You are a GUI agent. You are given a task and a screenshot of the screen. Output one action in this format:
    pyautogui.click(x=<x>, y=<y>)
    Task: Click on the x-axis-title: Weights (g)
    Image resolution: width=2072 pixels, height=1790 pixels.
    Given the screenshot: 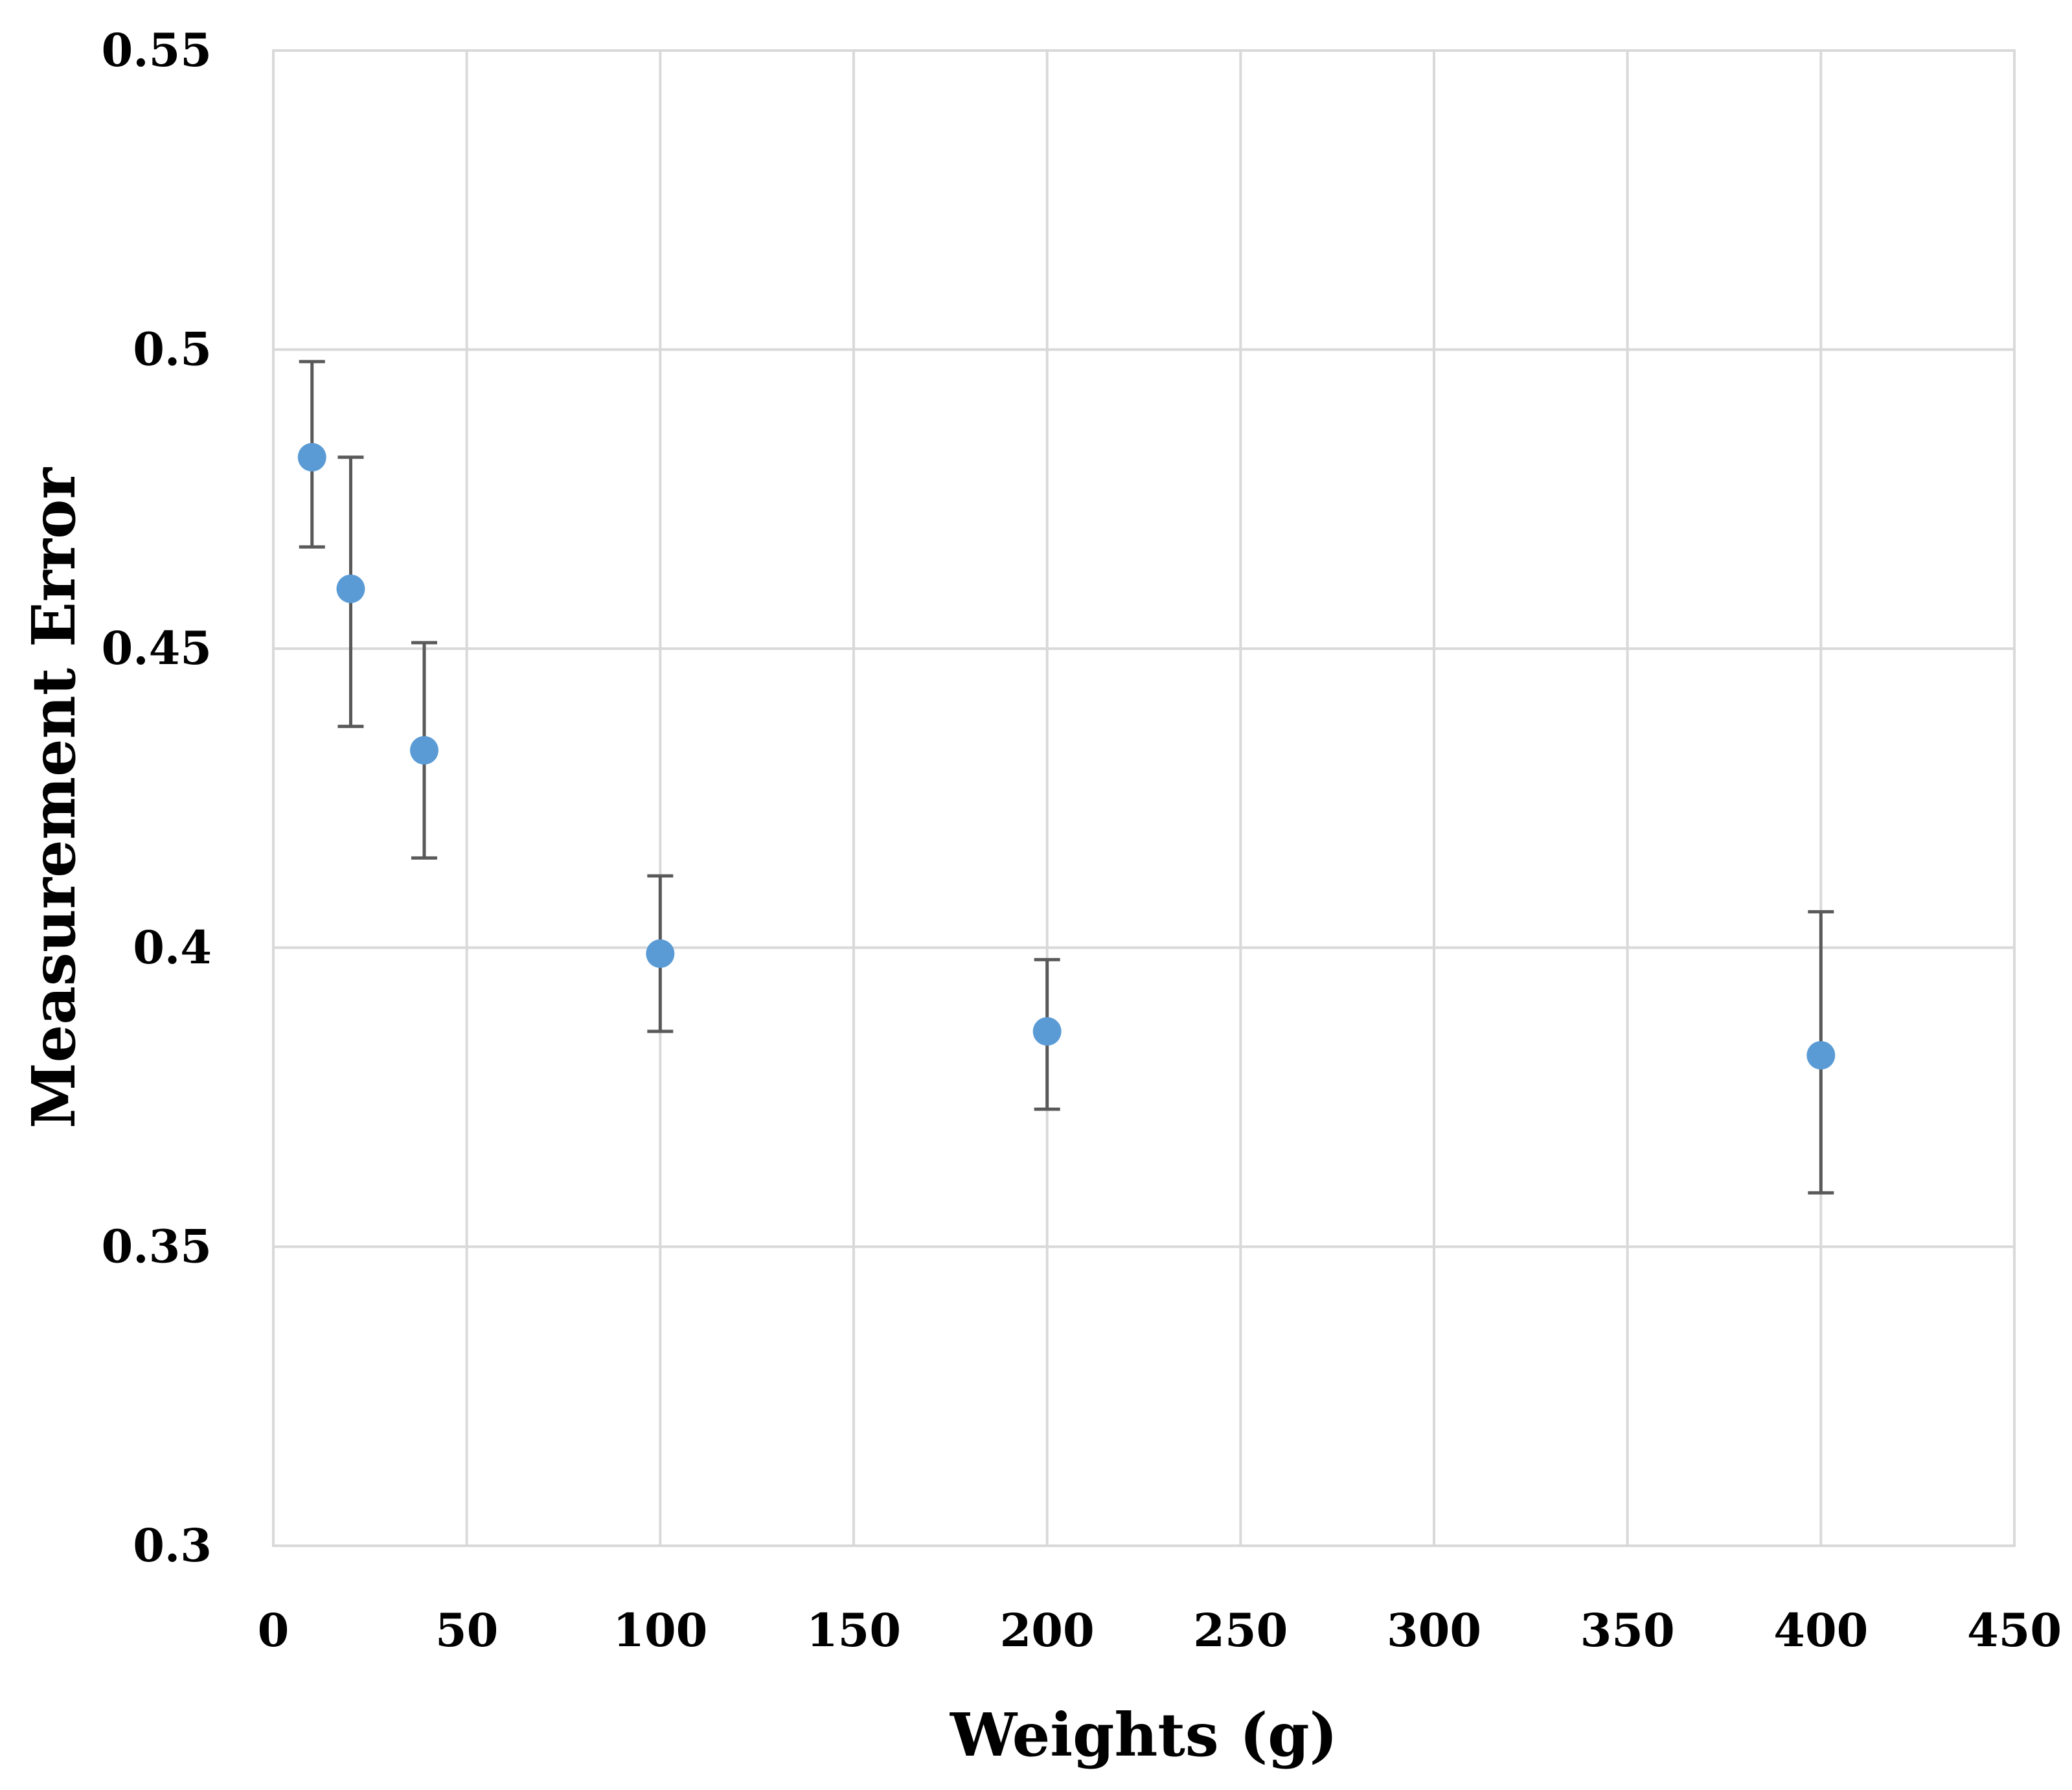 What is the action you would take?
    pyautogui.click(x=1144, y=1735)
    